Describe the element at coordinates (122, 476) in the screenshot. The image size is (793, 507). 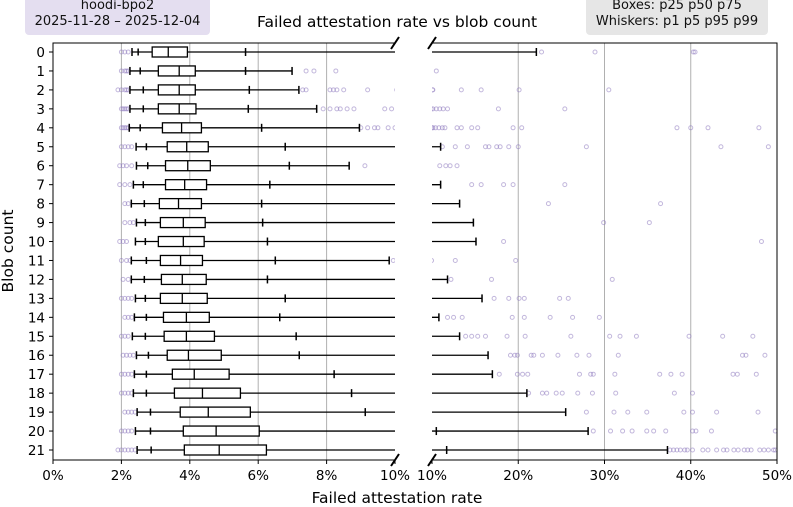
I see `x-tick-label: 2%` at that location.